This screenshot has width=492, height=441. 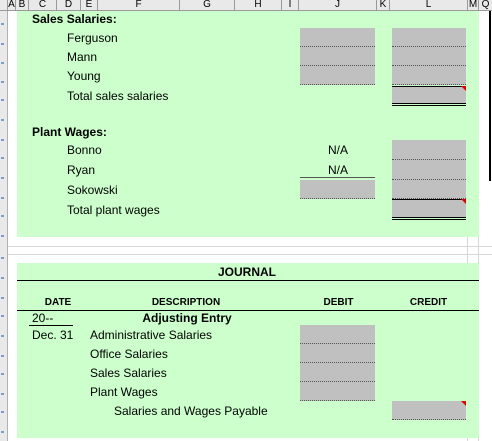 What do you see at coordinates (337, 334) in the screenshot?
I see `debit-administrative-salaries-input` at bounding box center [337, 334].